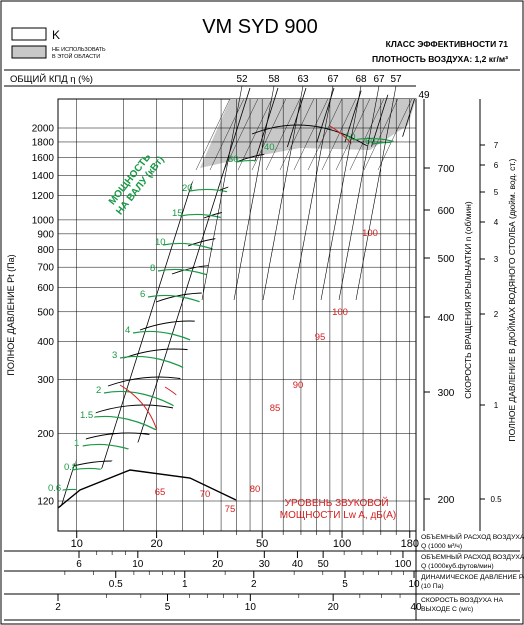  I want to click on sound-value-label: 70, so click(205, 494).